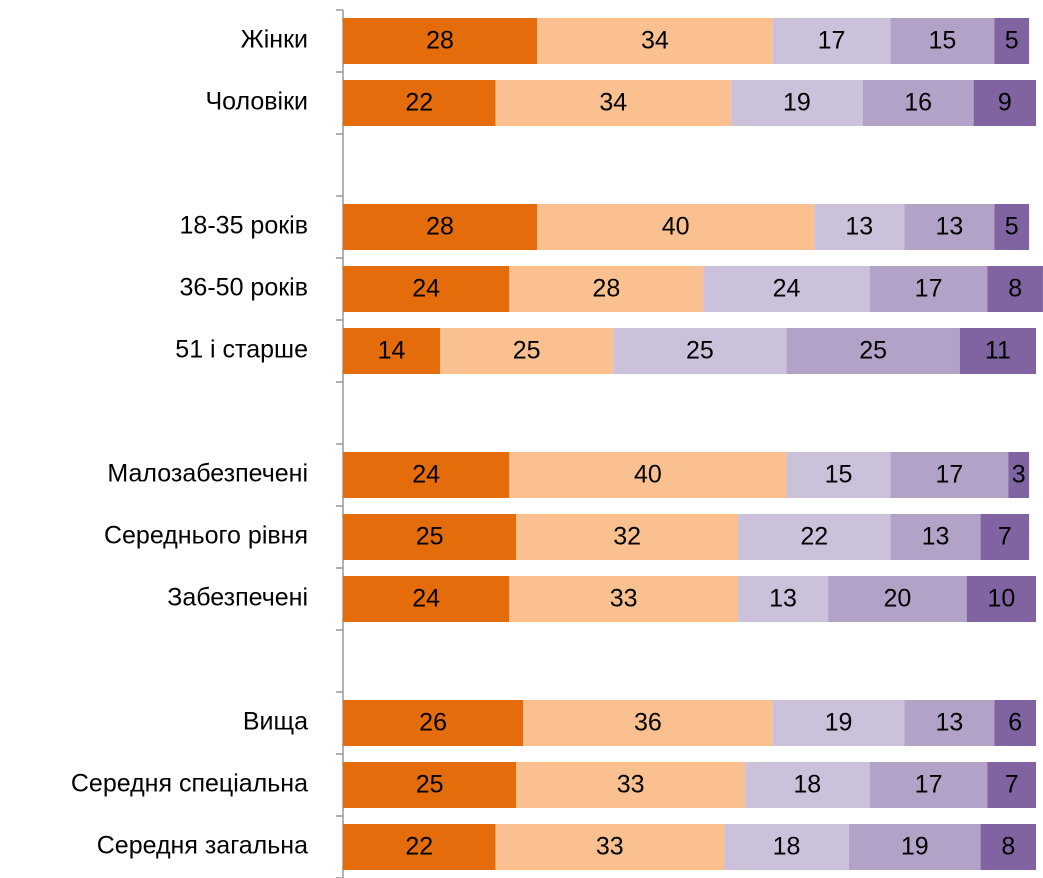 This screenshot has width=1043, height=878. I want to click on category-label: Середнього рівня, so click(206, 536).